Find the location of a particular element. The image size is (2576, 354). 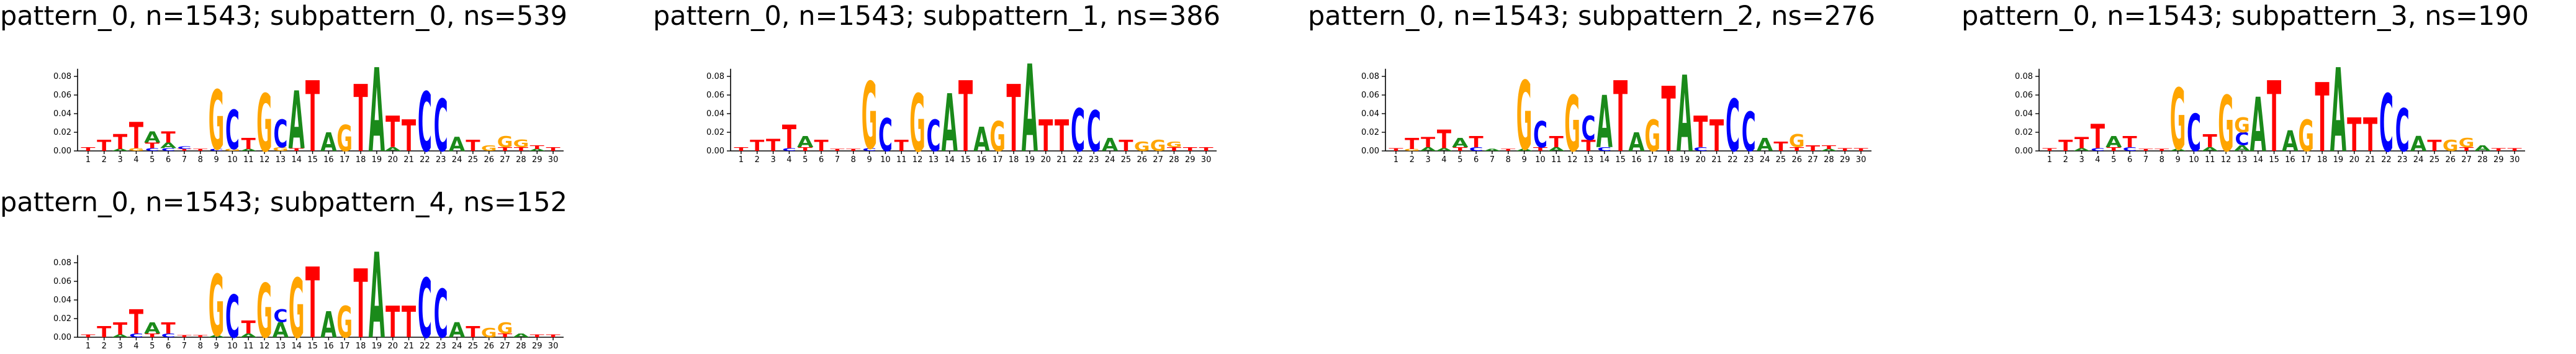

x-tick-label: 9 is located at coordinates (1523, 160).